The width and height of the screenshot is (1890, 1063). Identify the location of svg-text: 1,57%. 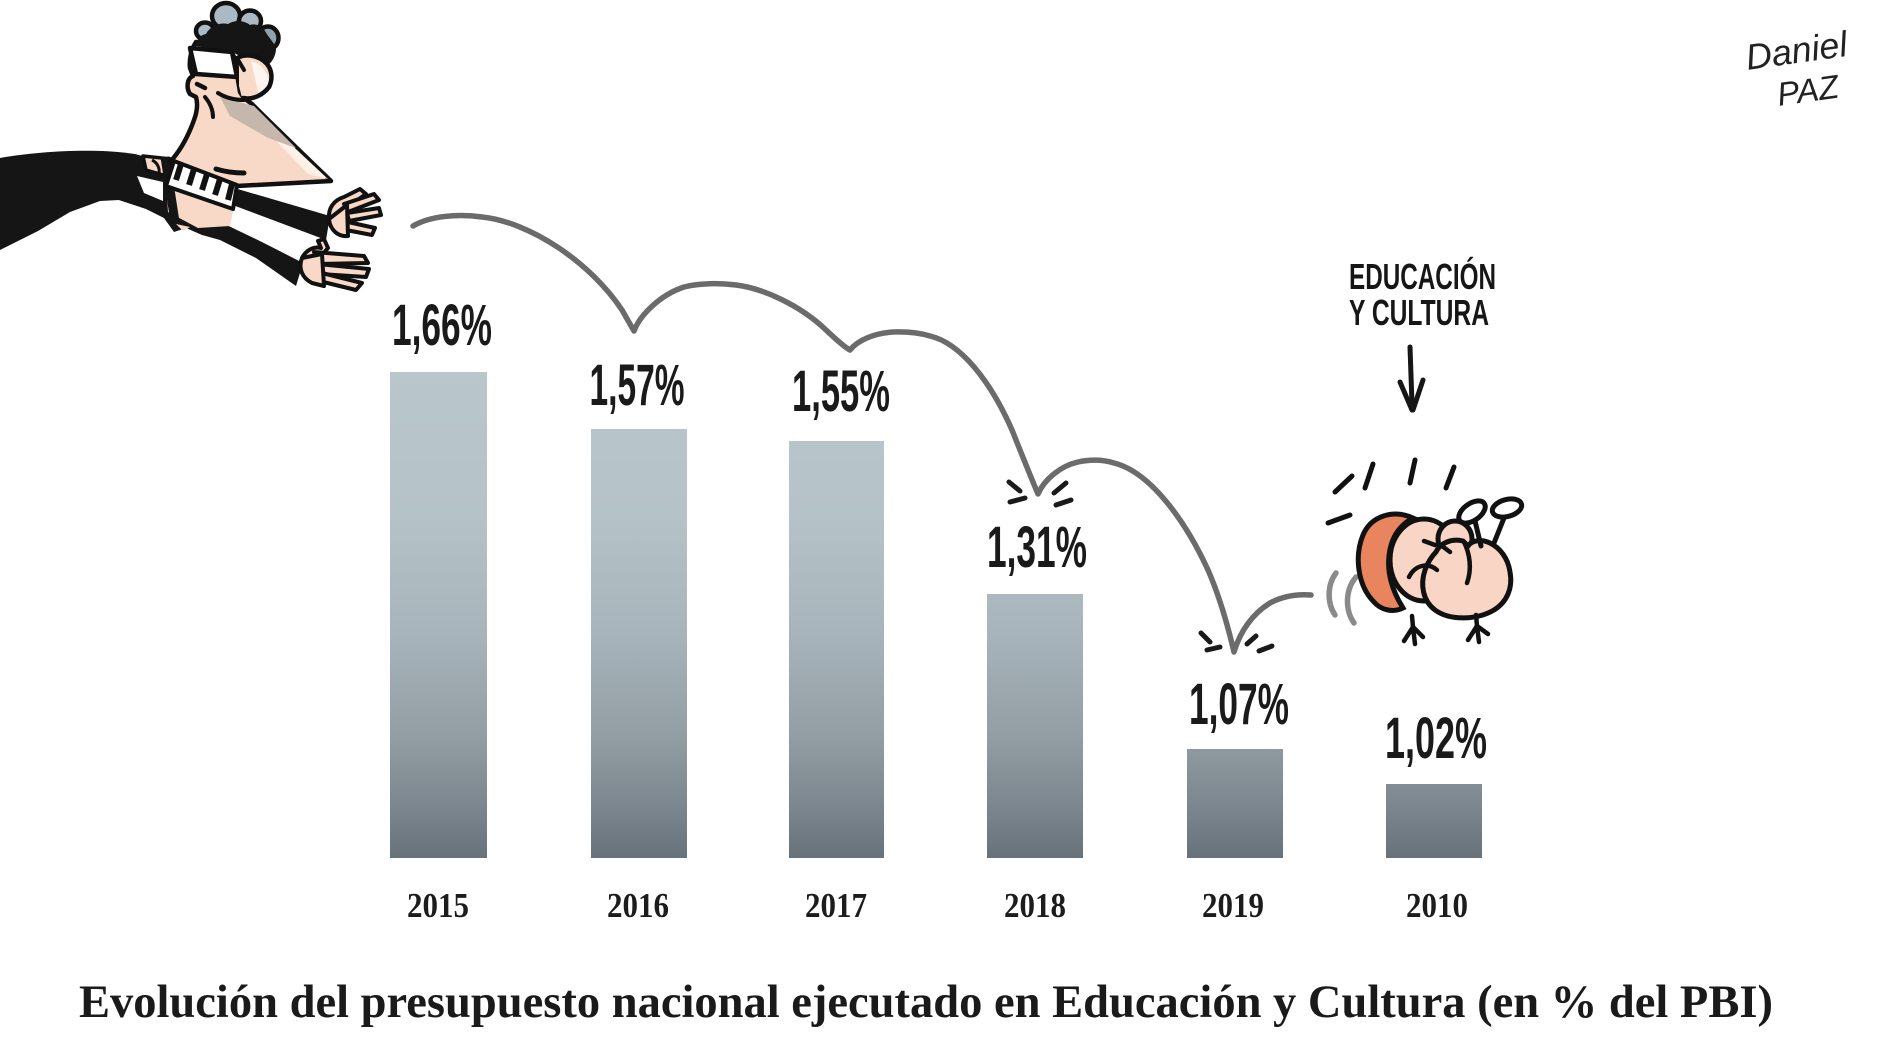
(637, 385).